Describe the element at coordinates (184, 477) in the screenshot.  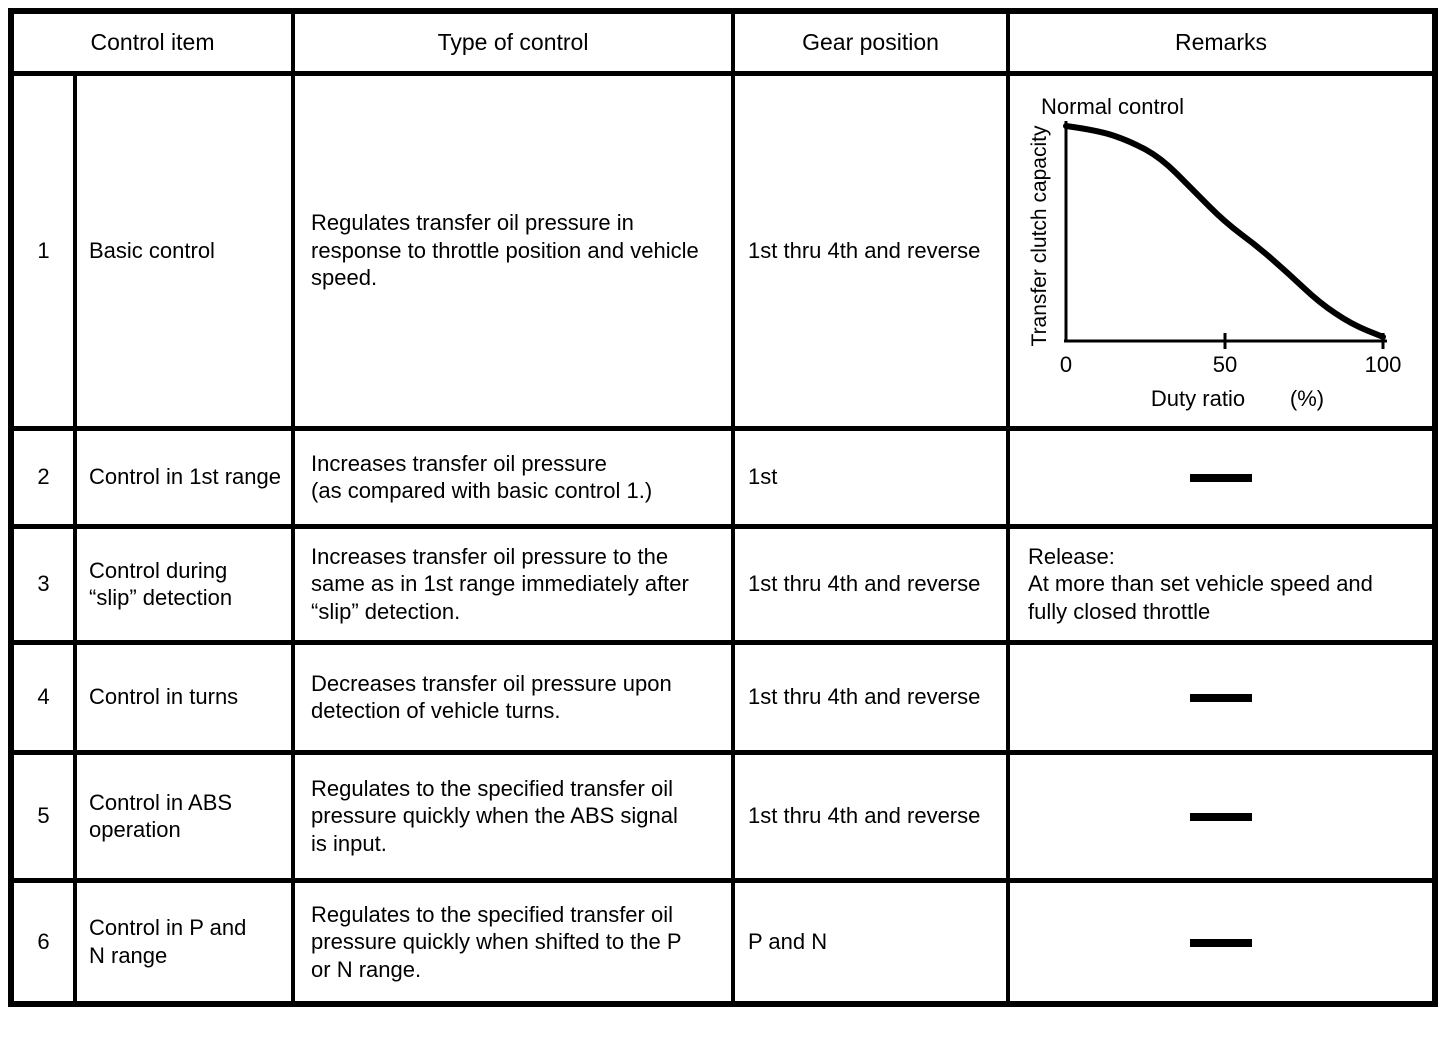
I see `control-item-cell: Control in 1st range` at that location.